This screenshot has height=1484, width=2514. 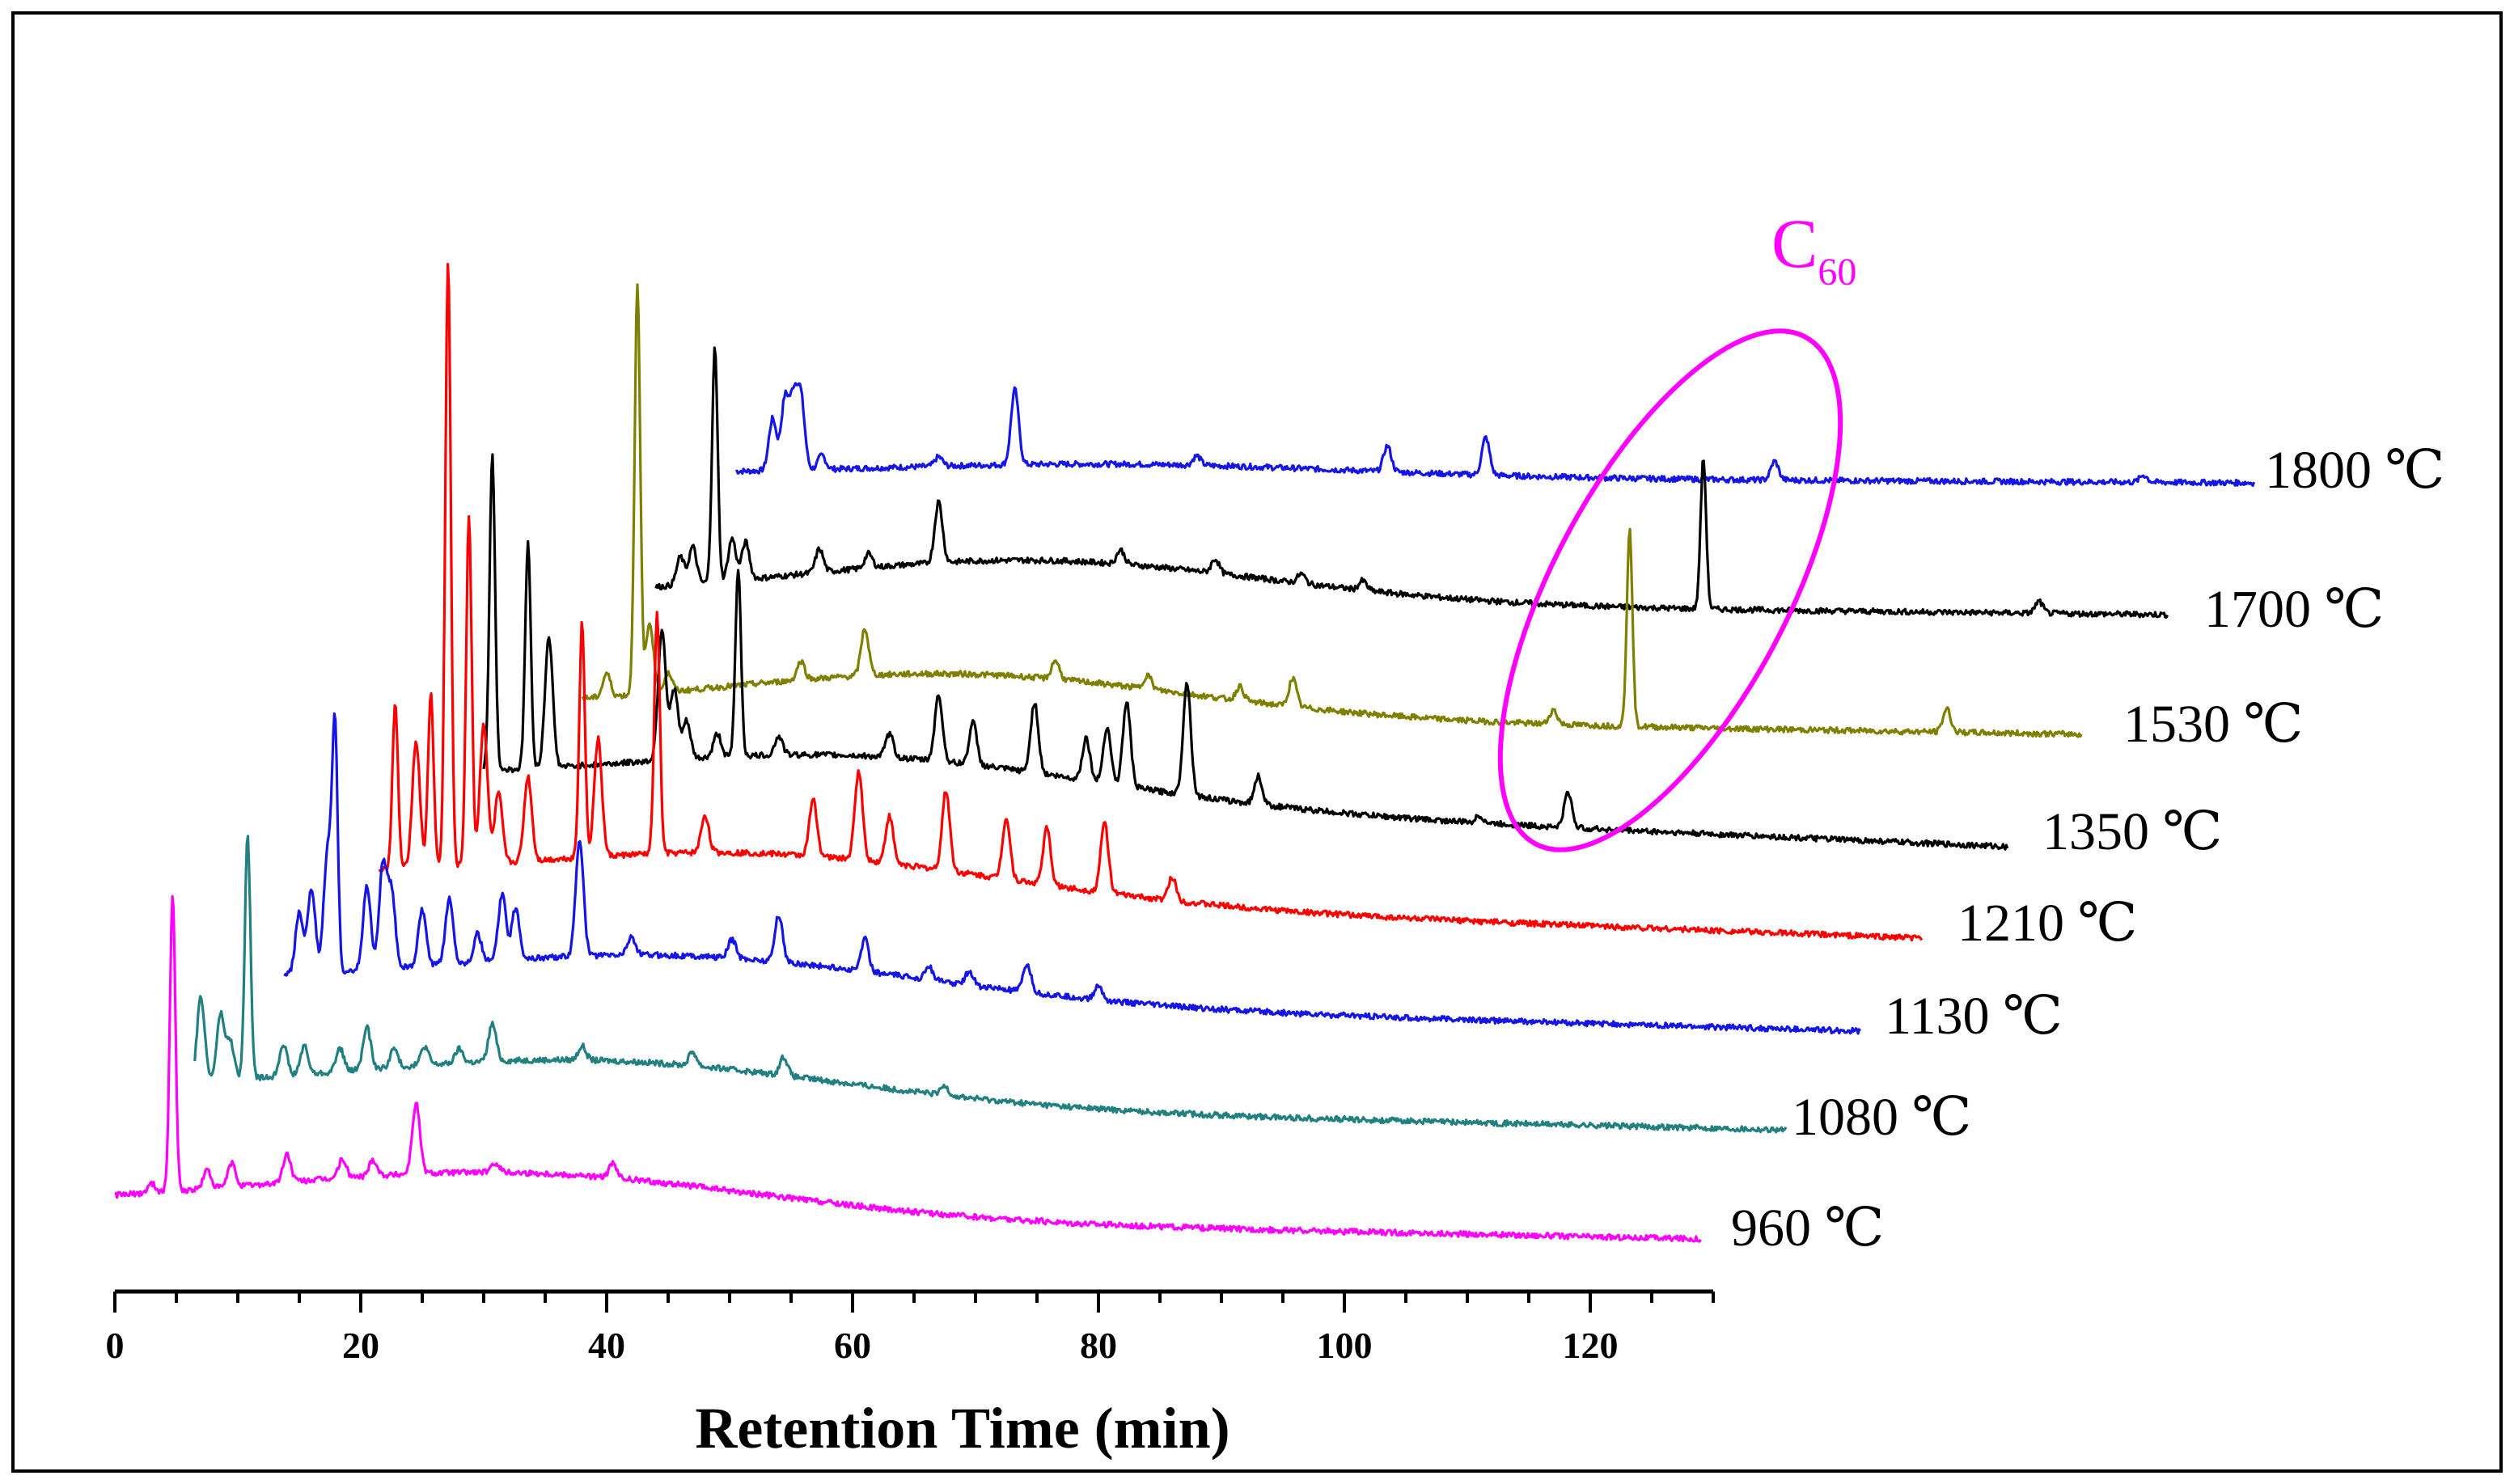 I want to click on series-label: 1800 ℃, so click(x=2354, y=470).